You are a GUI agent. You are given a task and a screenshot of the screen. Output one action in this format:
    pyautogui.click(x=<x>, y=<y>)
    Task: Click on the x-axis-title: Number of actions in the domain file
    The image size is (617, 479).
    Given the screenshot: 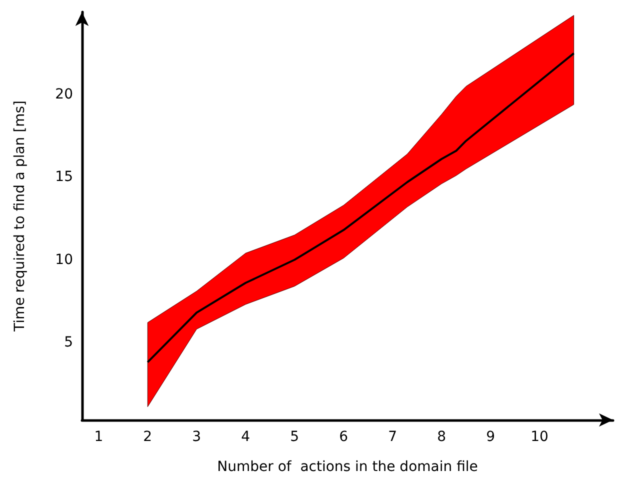 What is the action you would take?
    pyautogui.click(x=347, y=467)
    